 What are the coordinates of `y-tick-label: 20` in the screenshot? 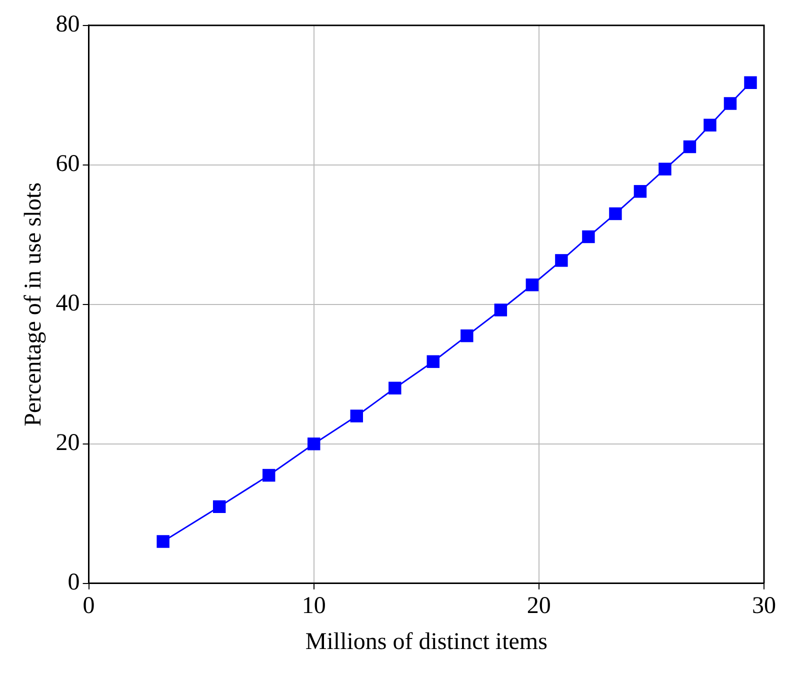 It's located at (68, 443).